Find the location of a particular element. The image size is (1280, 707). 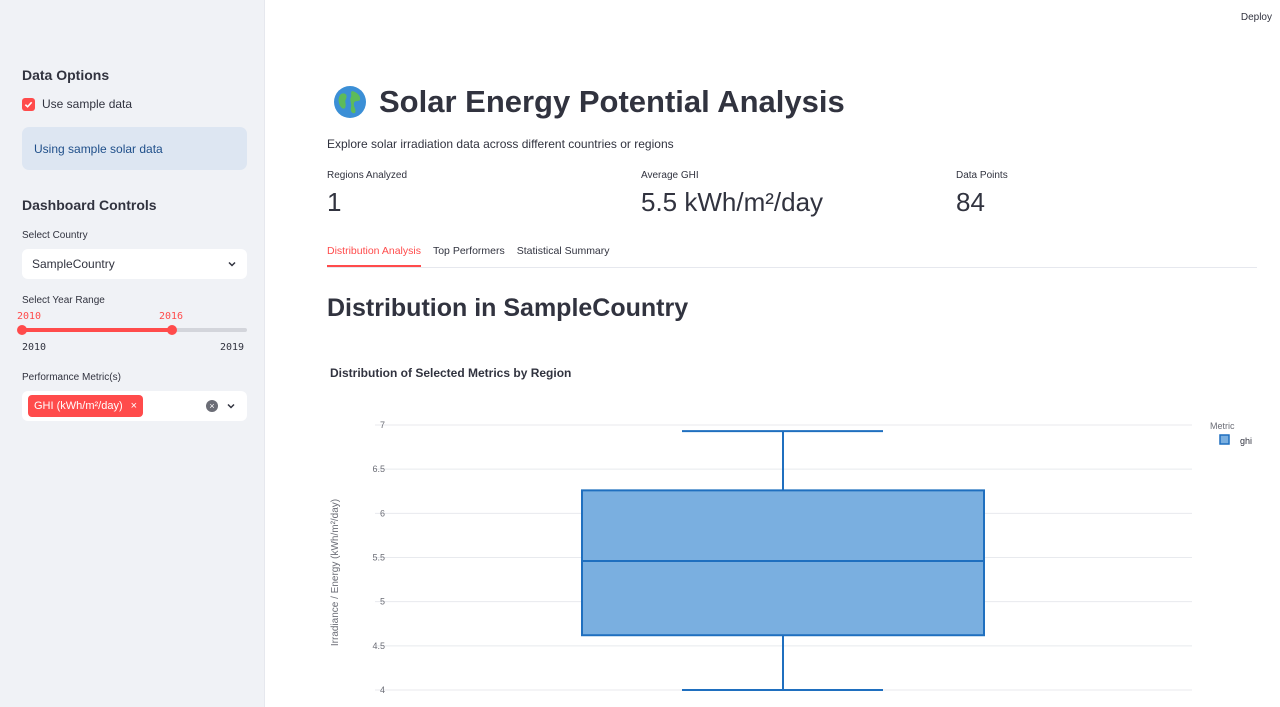

legend-title: Metric is located at coordinates (1222, 426).